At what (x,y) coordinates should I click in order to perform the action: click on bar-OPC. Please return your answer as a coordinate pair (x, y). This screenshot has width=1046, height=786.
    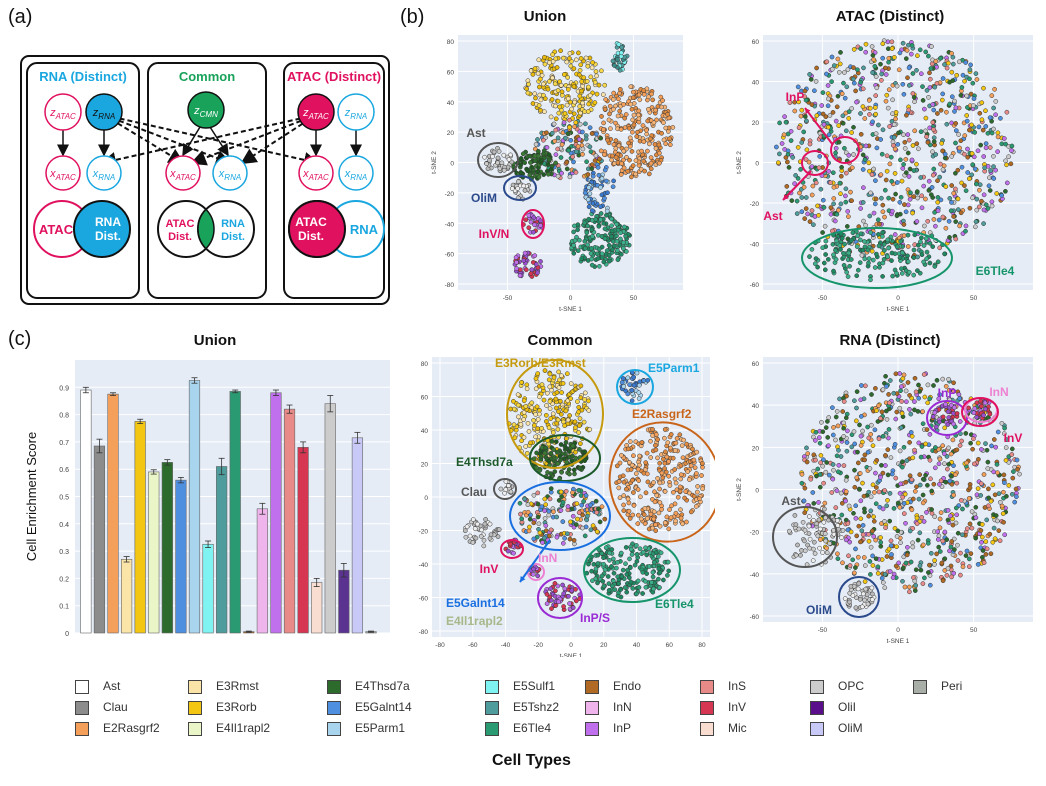
    Looking at the image, I should click on (330, 518).